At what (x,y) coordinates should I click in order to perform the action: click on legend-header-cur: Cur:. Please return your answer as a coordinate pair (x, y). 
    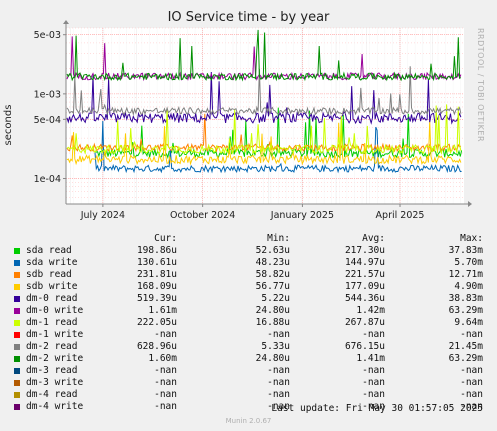
    Looking at the image, I should click on (165, 238).